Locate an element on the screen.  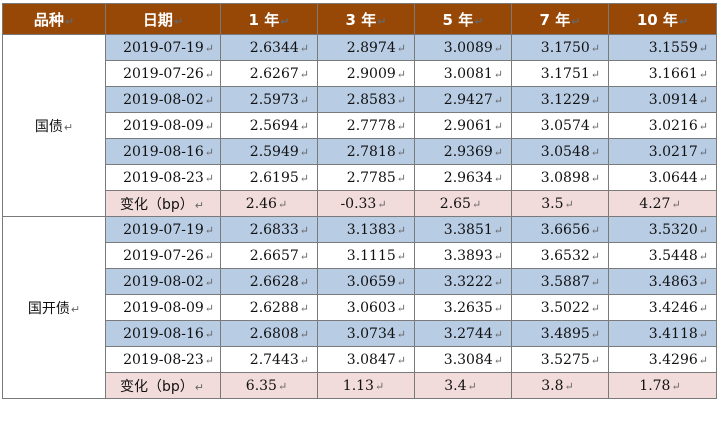
yield-cell-y10: 3.4863↵ is located at coordinates (662, 281).